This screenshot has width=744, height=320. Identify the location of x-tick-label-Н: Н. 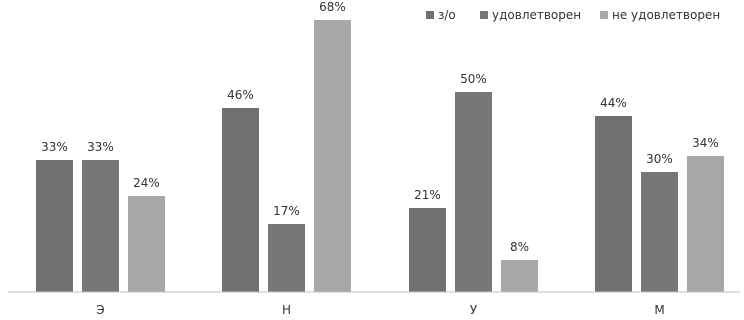
(286, 310).